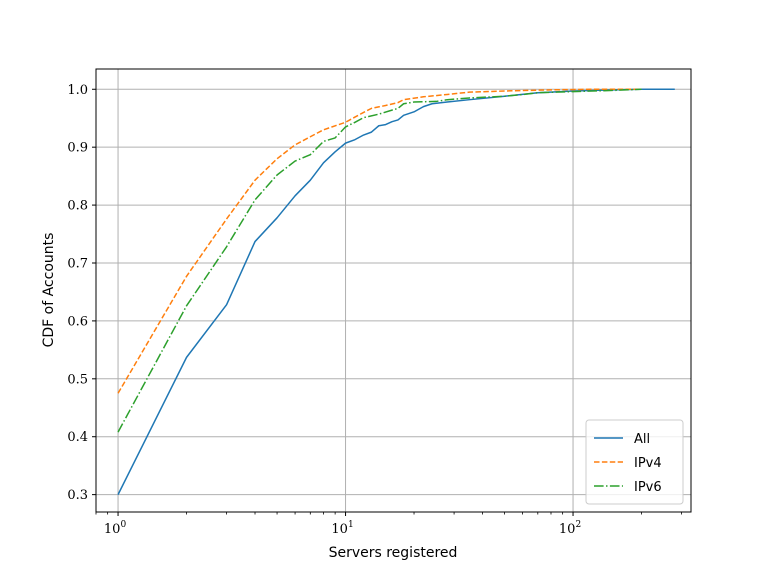  Describe the element at coordinates (115, 528) in the screenshot. I see `x-tick-label: 10⁰` at that location.